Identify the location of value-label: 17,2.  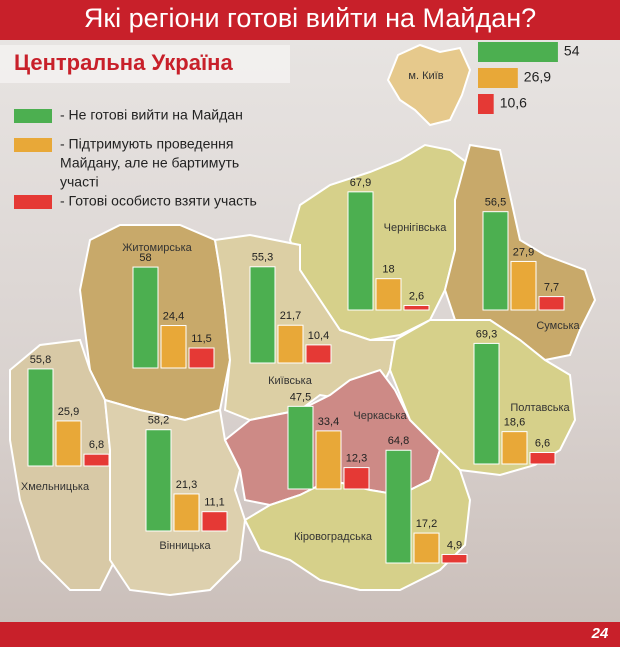
(426, 524).